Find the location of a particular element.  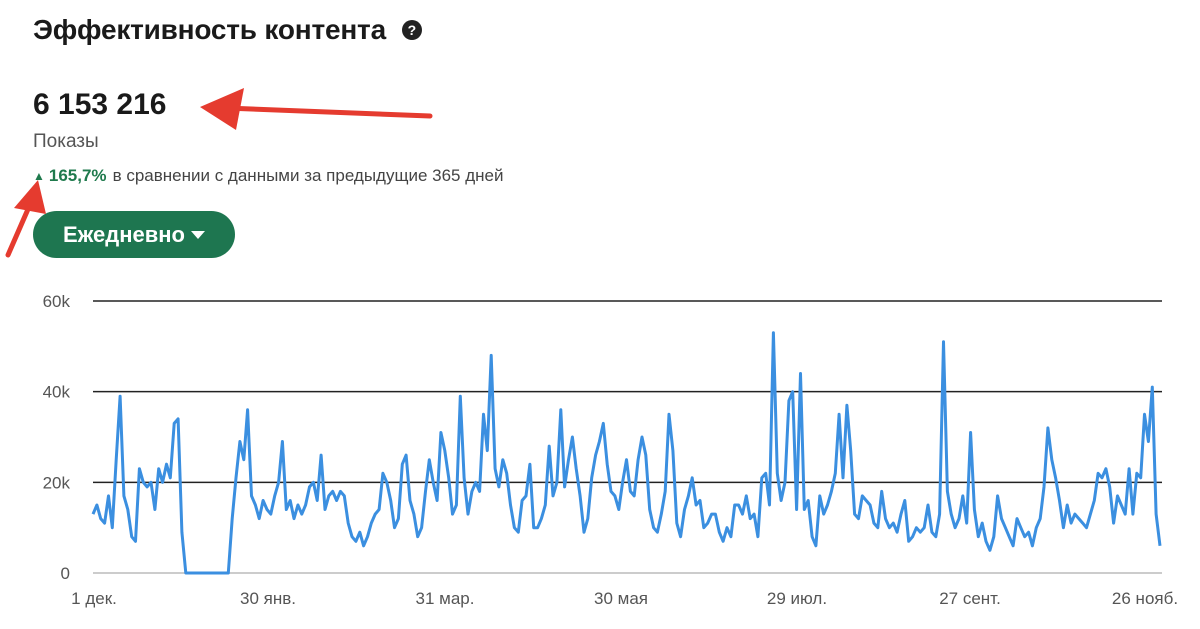

header: Эффективность контента ? is located at coordinates (227, 30).